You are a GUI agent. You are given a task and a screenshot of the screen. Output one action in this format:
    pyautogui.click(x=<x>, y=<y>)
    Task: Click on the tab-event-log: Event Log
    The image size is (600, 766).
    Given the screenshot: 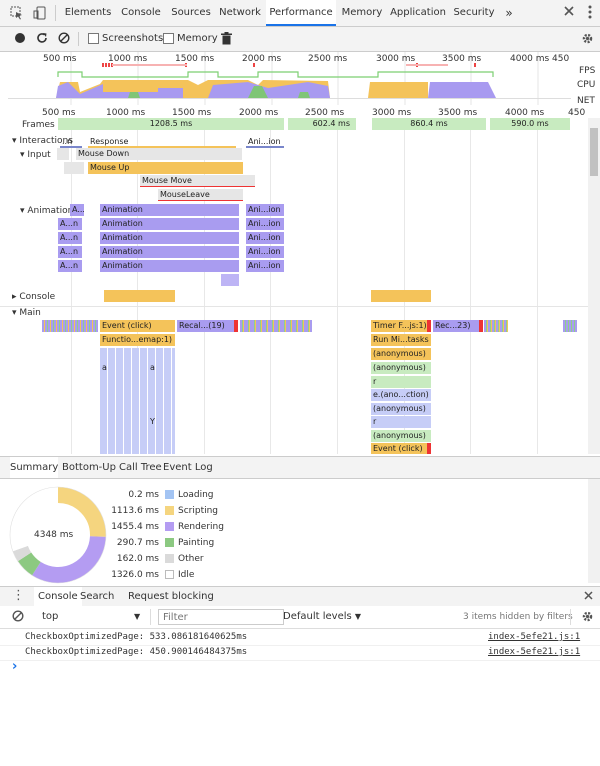 What is the action you would take?
    pyautogui.click(x=188, y=467)
    